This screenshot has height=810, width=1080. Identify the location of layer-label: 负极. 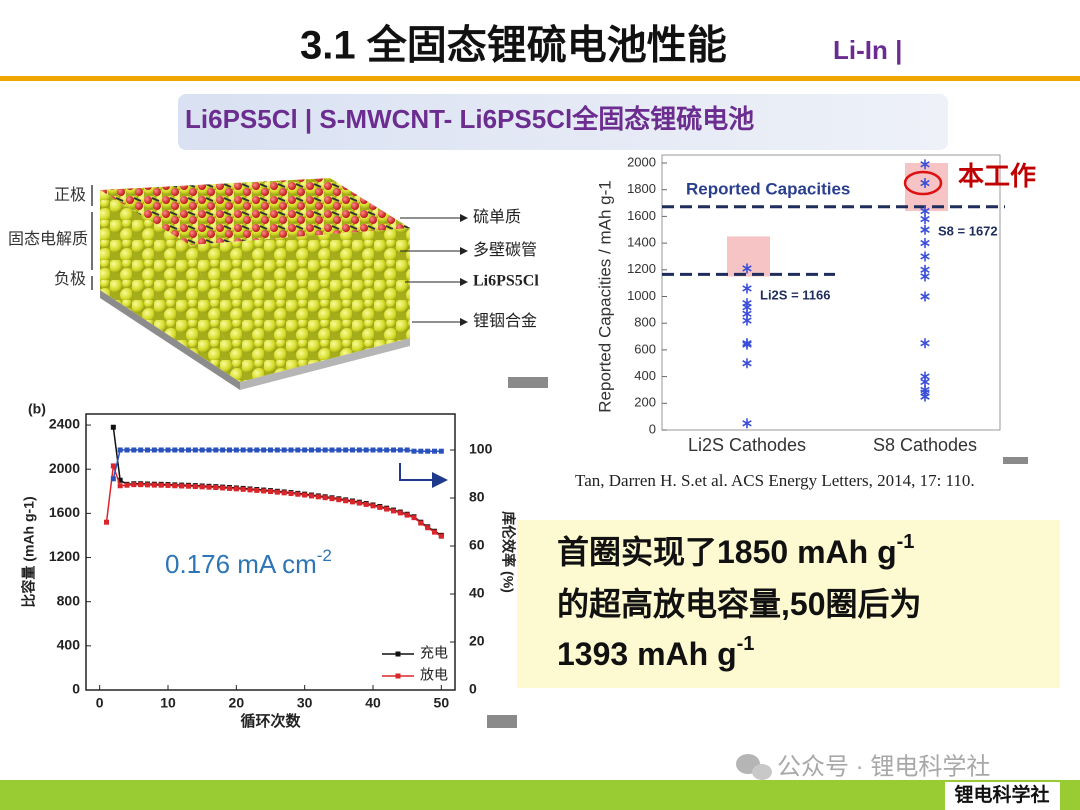
(70, 279).